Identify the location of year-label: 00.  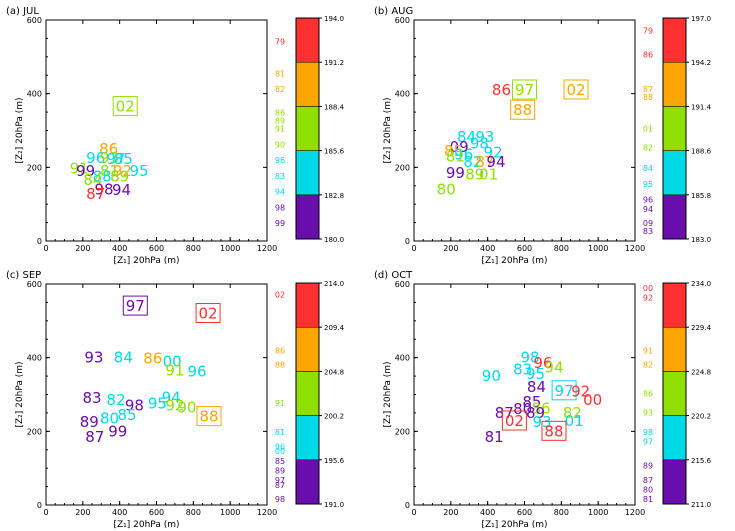
(592, 400).